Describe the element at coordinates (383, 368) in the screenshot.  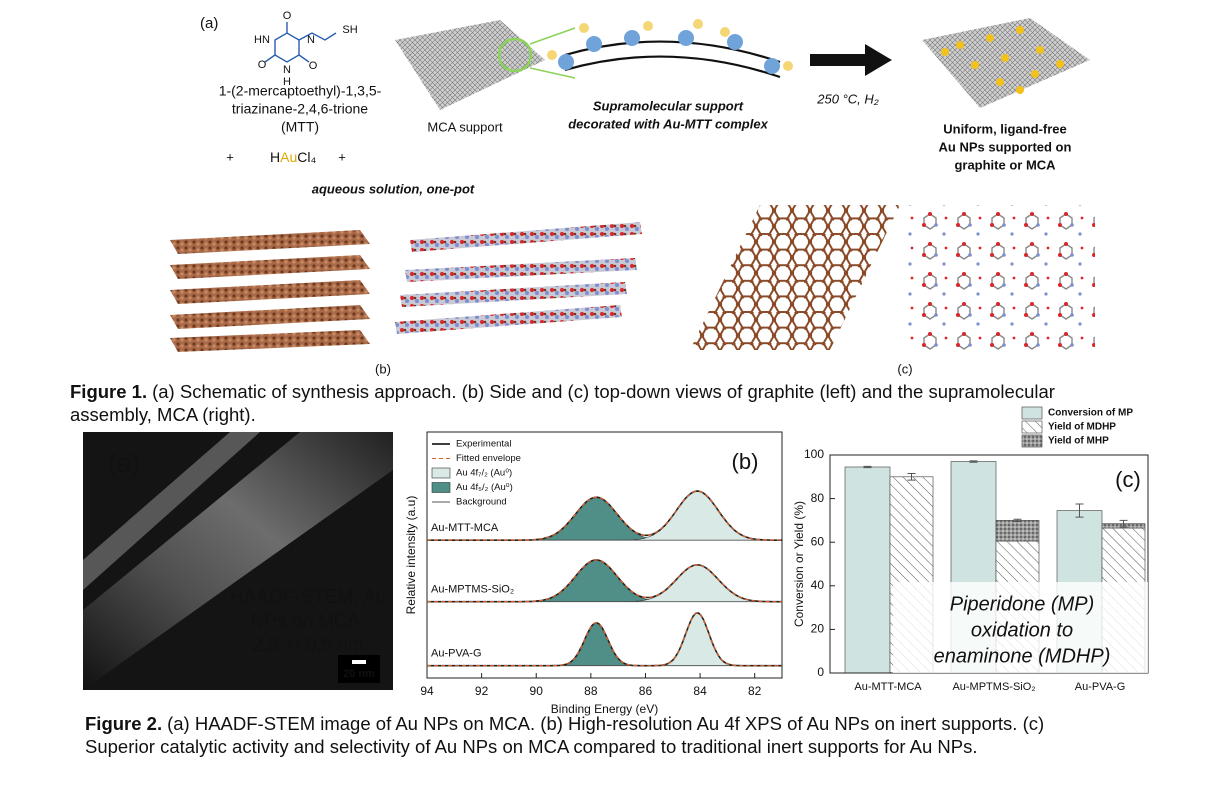
I see `panel-label: (b)` at that location.